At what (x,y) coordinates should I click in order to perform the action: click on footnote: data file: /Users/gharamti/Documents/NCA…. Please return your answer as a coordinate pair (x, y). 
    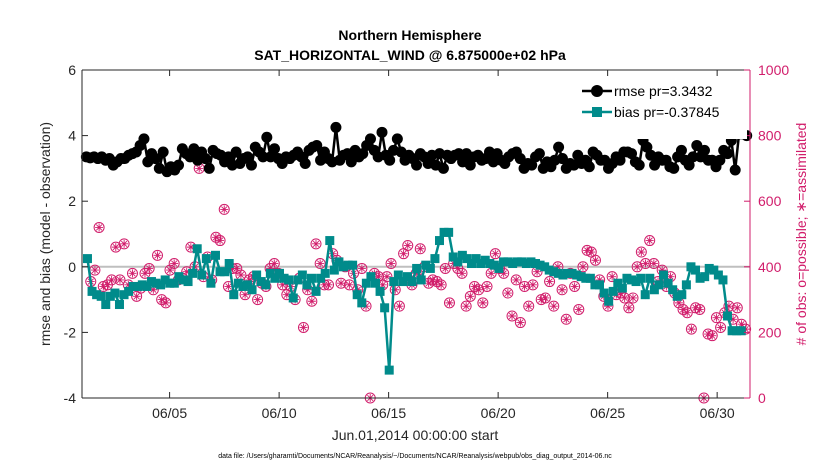
    Looking at the image, I should click on (415, 456).